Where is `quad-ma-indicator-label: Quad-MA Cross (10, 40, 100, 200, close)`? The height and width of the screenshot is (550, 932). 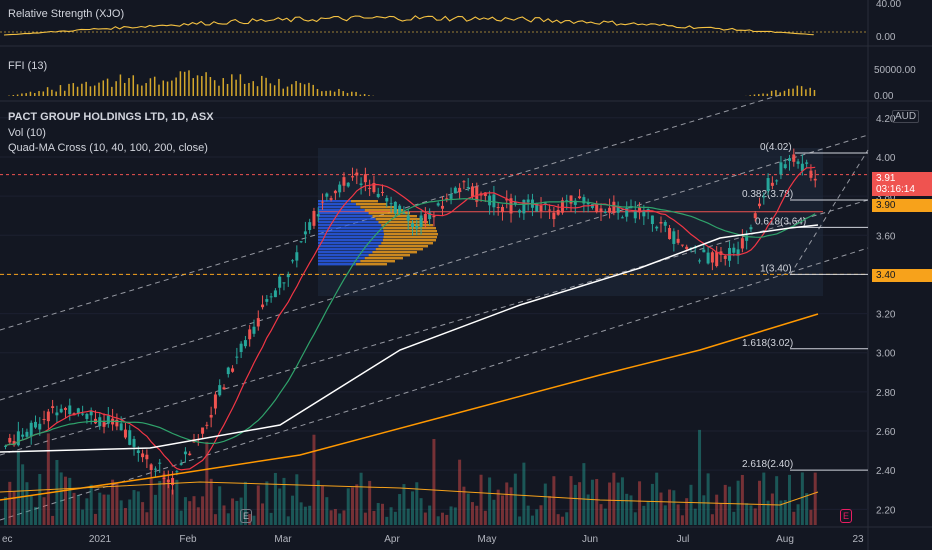 quad-ma-indicator-label: Quad-MA Cross (10, 40, 100, 200, close) is located at coordinates (108, 148).